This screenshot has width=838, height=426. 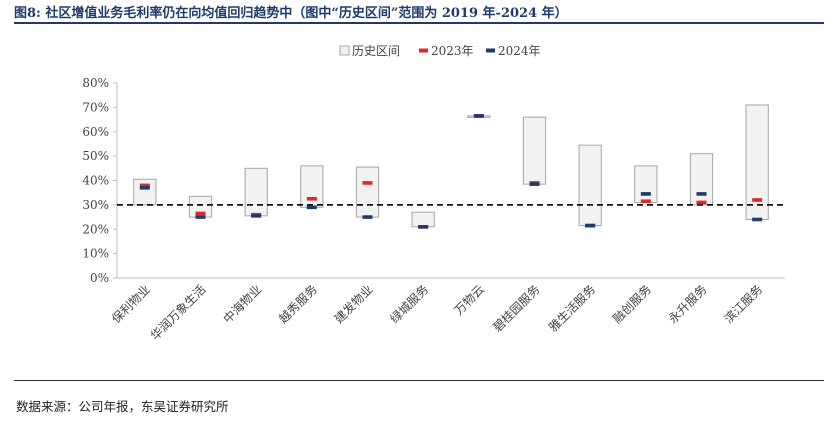 What do you see at coordinates (95, 107) in the screenshot?
I see `y-tick-label: 70%` at bounding box center [95, 107].